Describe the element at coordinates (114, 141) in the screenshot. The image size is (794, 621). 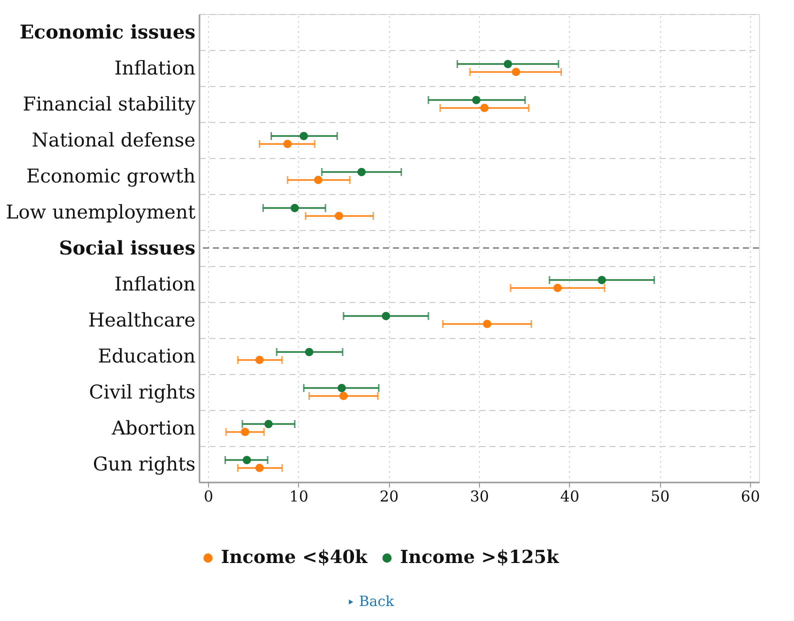
I see `y-tick-label: National defense` at that location.